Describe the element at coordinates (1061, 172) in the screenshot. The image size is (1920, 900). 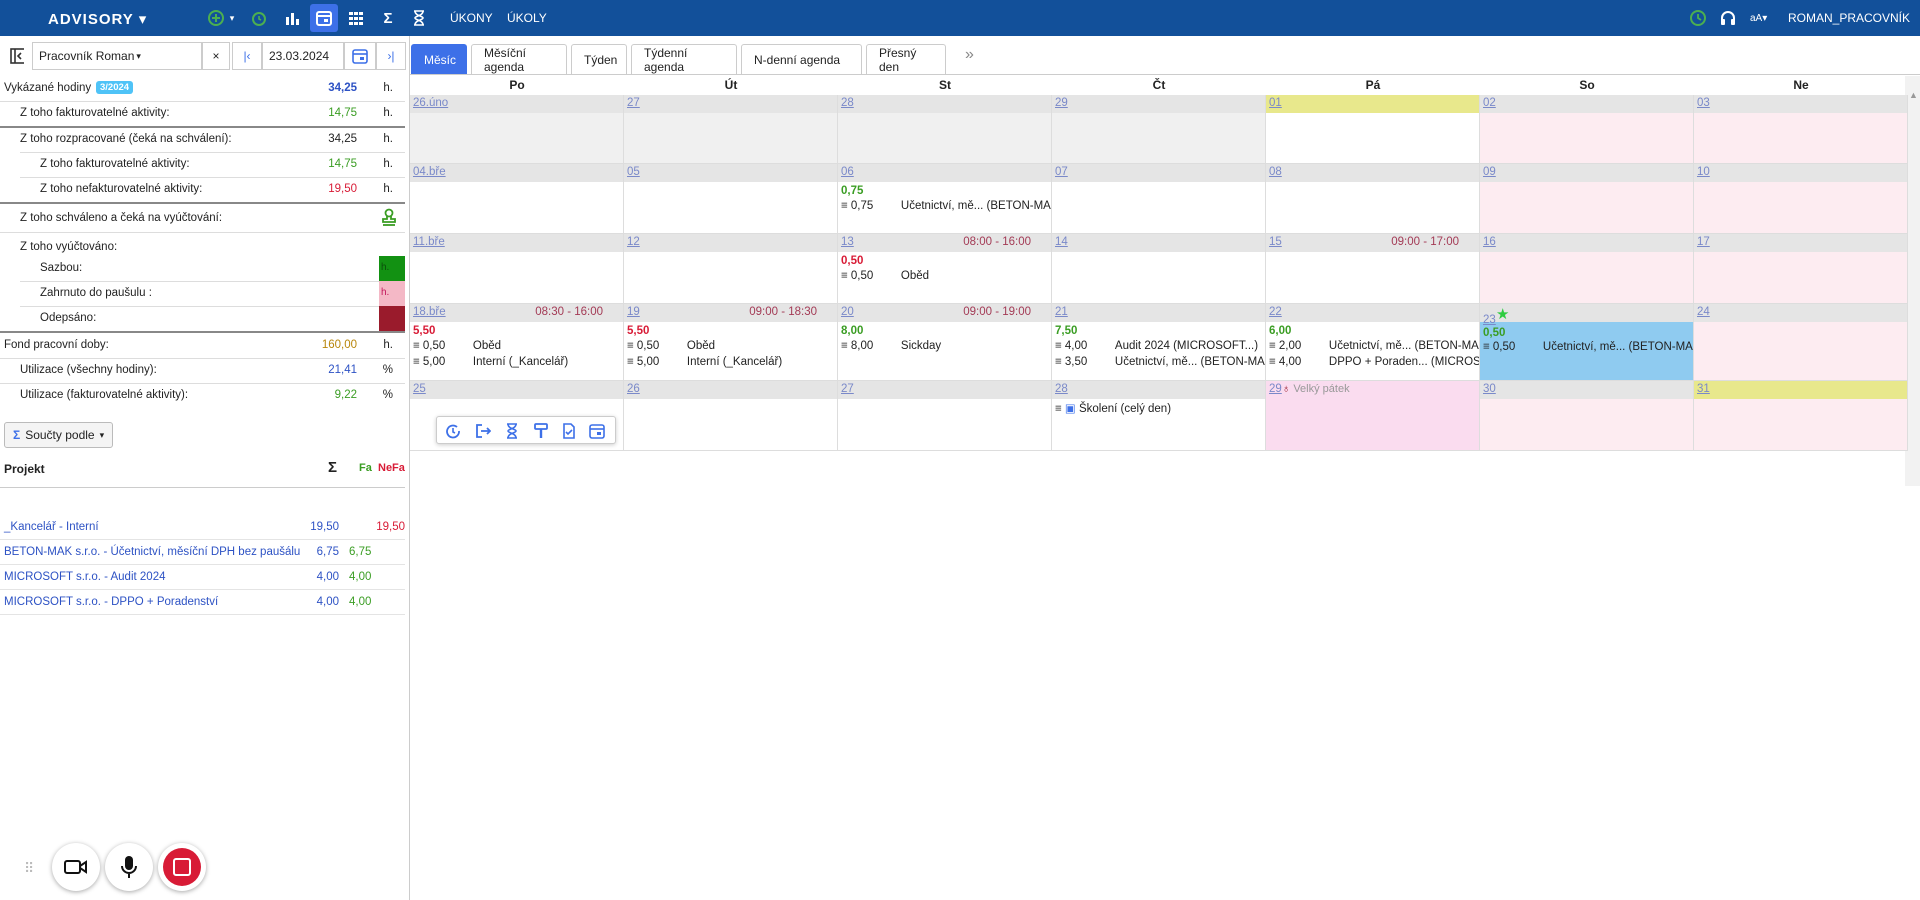
I see `day-number: 07` at that location.